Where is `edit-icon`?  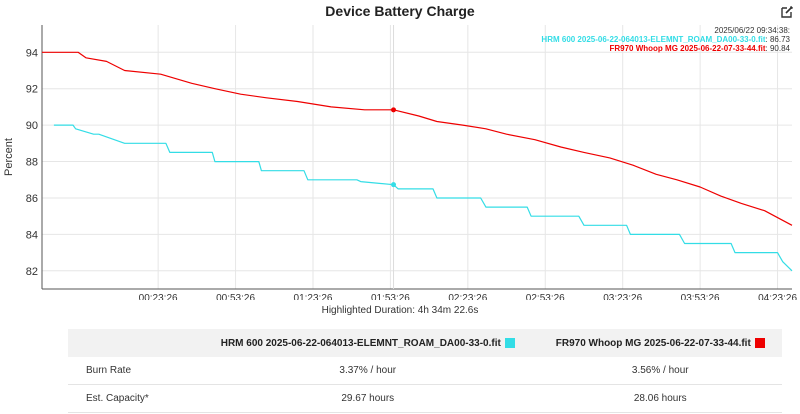 edit-icon is located at coordinates (787, 12).